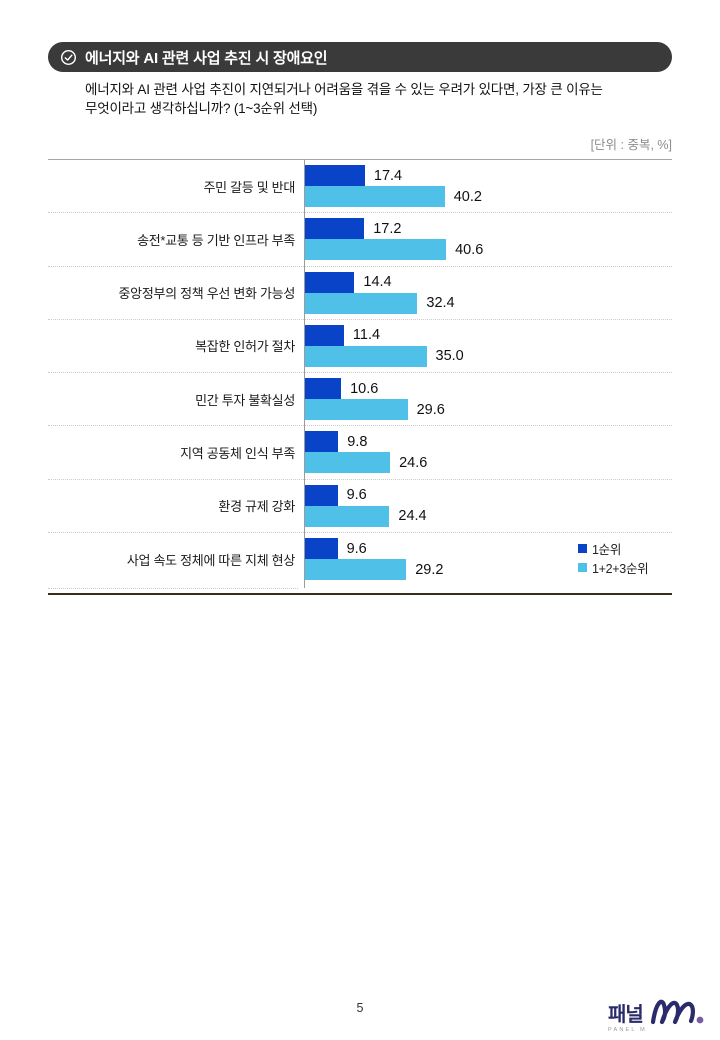 This screenshot has height=1040, width=720. I want to click on bar-group: 9.6 24.4, so click(488, 506).